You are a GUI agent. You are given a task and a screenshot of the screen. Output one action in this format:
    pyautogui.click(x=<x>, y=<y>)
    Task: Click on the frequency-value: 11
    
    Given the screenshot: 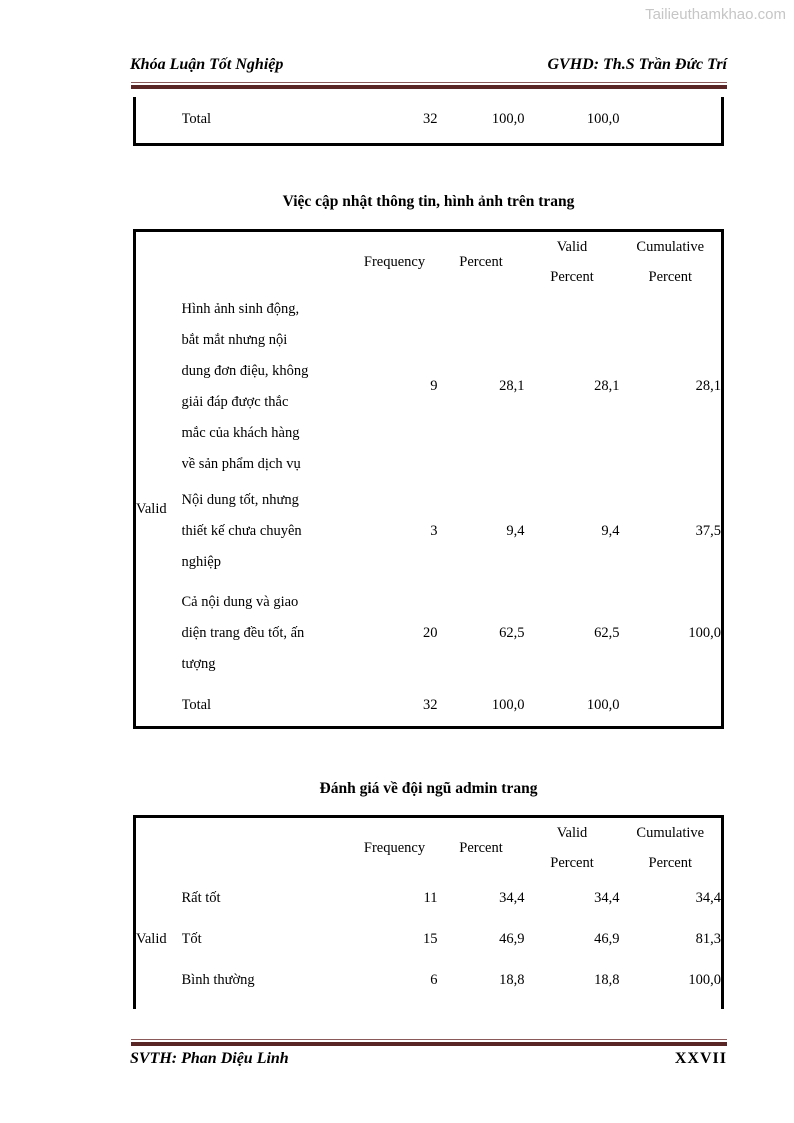 What is the action you would take?
    pyautogui.click(x=430, y=898)
    